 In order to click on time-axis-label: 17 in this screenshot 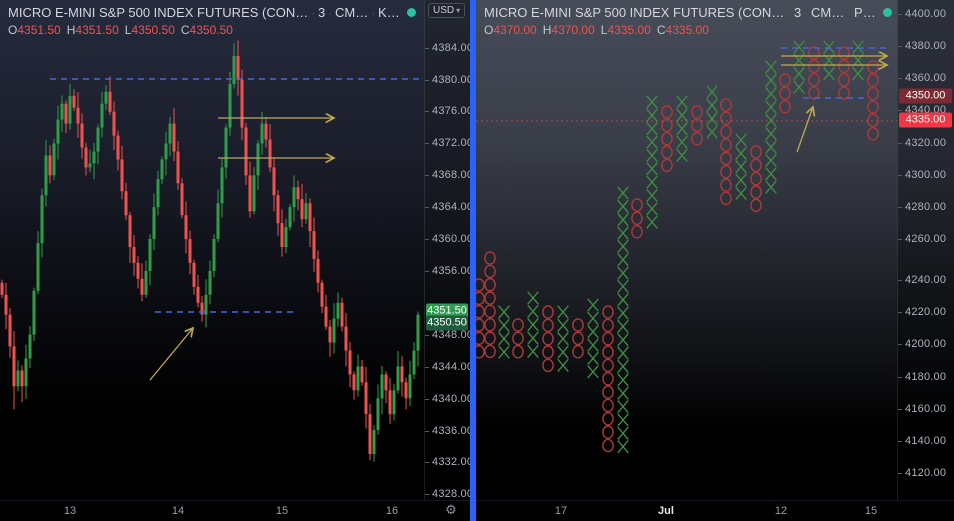, I will do `click(561, 511)`.